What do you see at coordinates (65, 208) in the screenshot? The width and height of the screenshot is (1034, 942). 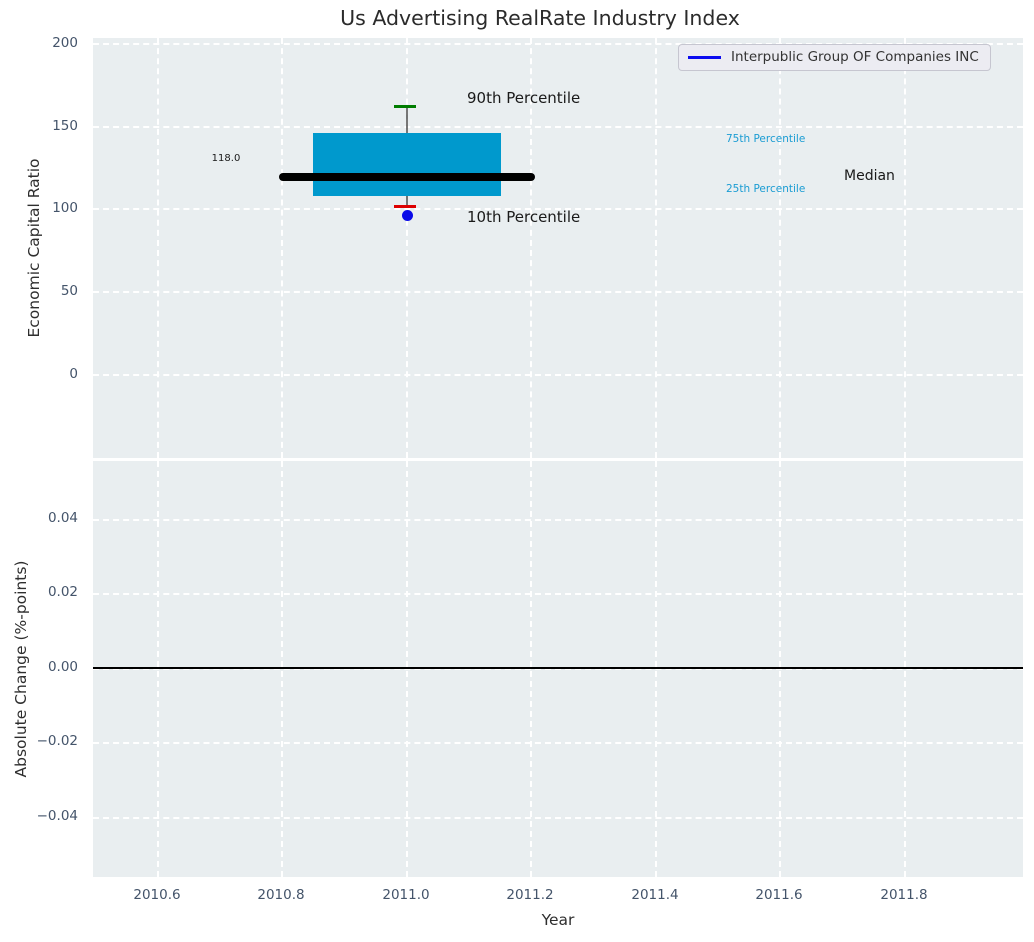 I see `y-tick: 100` at bounding box center [65, 208].